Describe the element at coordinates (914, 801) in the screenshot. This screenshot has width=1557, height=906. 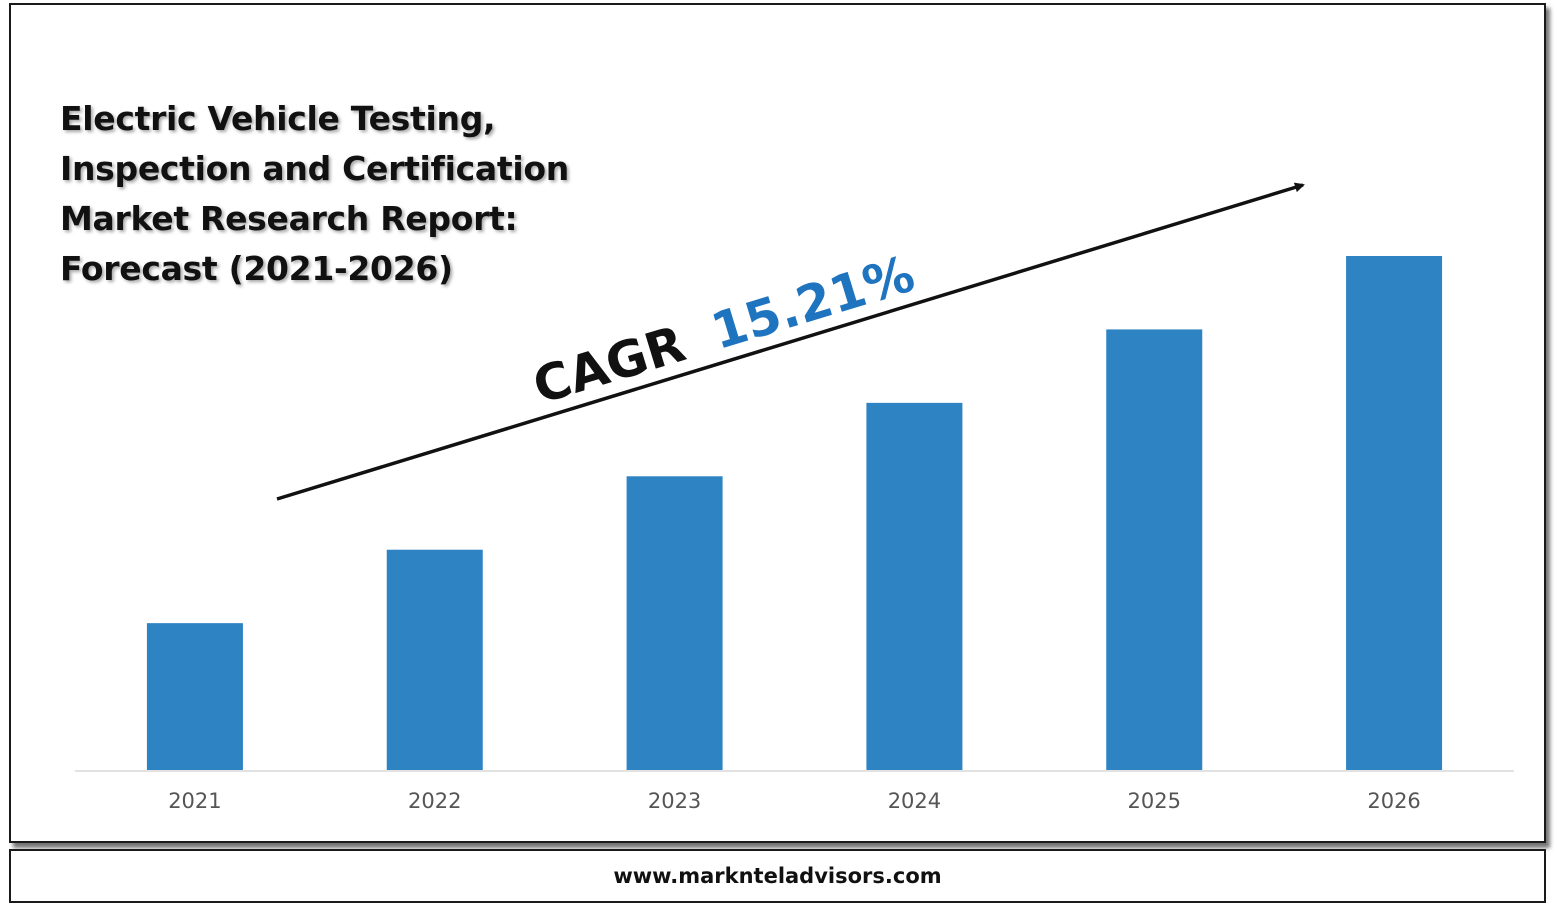
I see `x-tick-label-2024: 2024` at that location.